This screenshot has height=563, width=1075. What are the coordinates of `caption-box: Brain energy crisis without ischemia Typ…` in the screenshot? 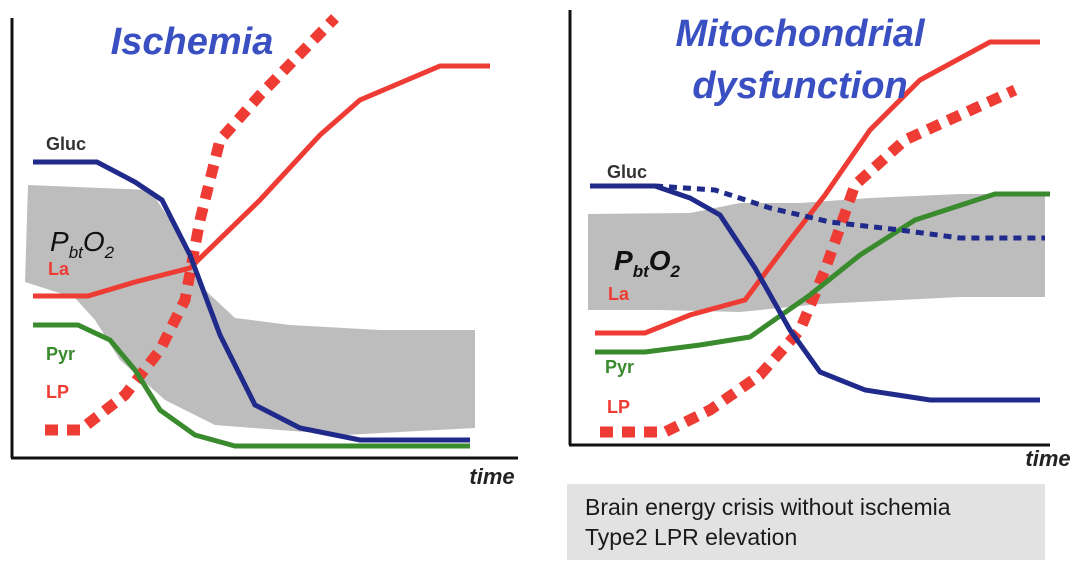 It's located at (806, 522).